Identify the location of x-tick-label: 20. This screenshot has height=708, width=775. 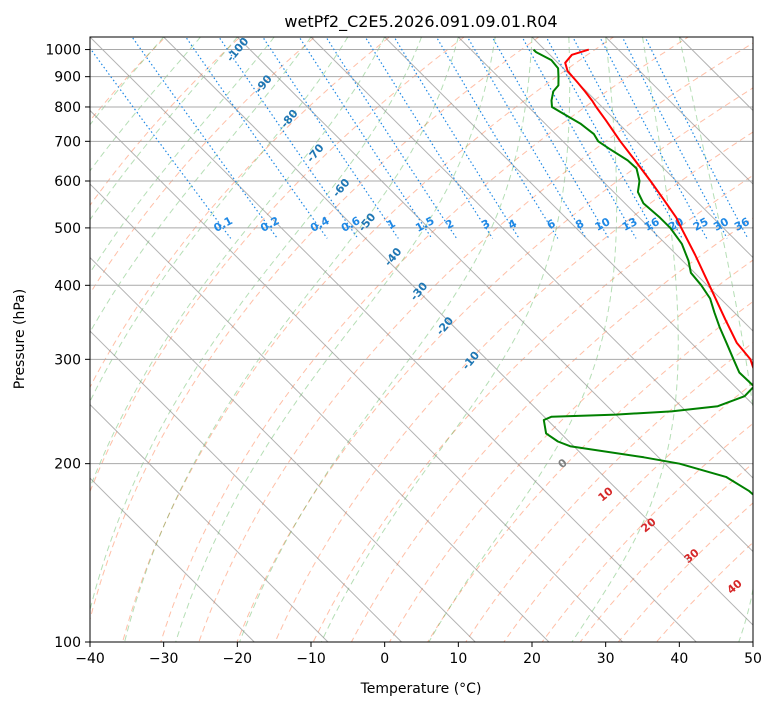
(532, 659).